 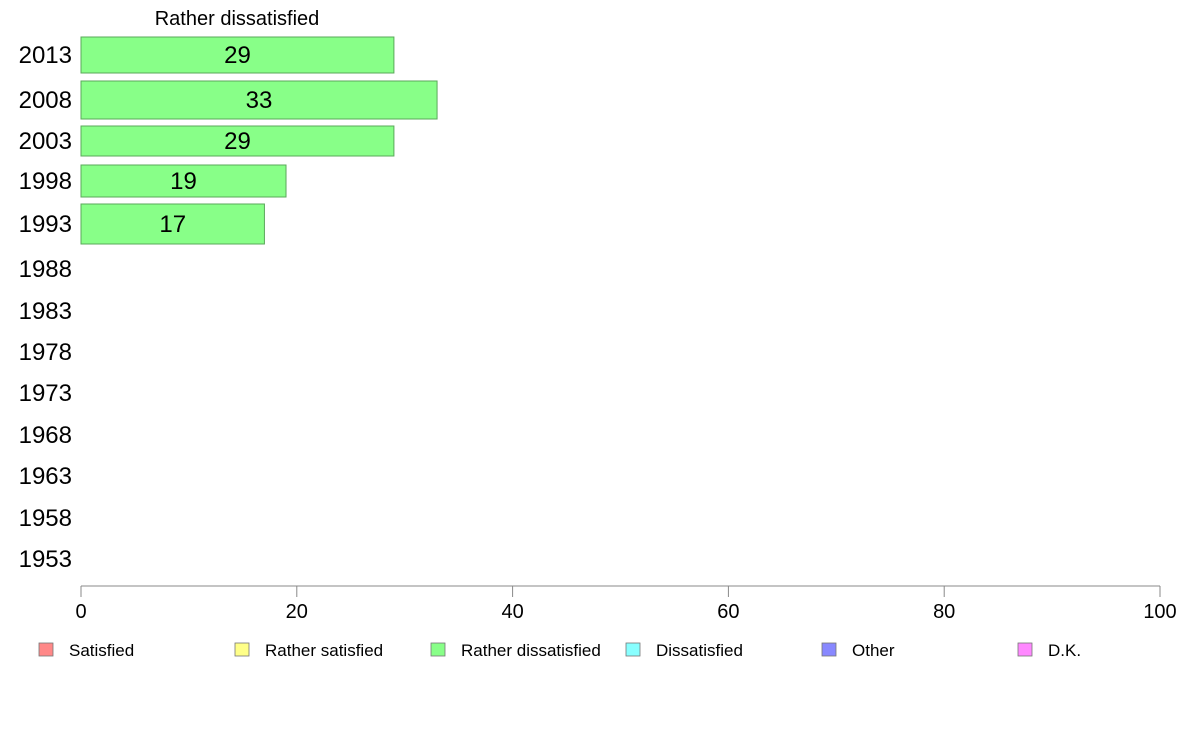 What do you see at coordinates (45, 100) in the screenshot?
I see `y-tick-label: 2008` at bounding box center [45, 100].